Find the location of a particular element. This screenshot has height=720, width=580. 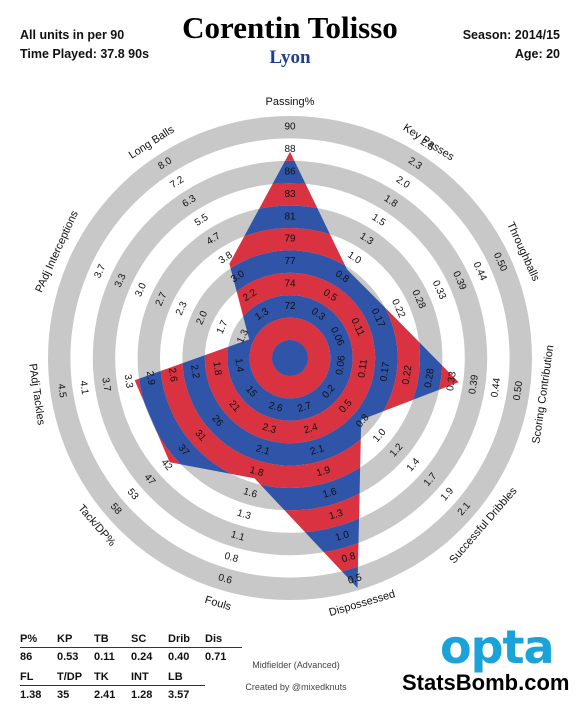

tick-label: 81 is located at coordinates (290, 216).